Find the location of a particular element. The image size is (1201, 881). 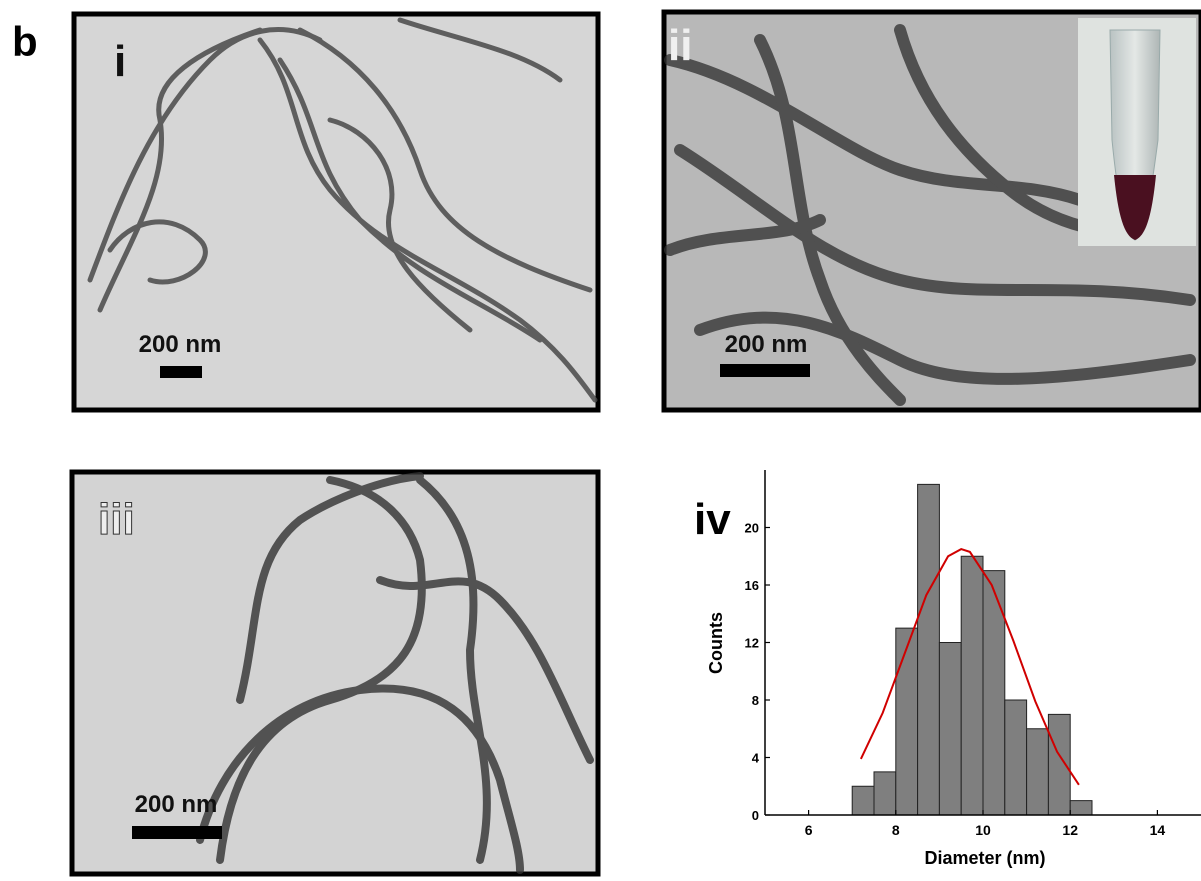

x-axis-label: Diameter (nm) is located at coordinates (984, 858).